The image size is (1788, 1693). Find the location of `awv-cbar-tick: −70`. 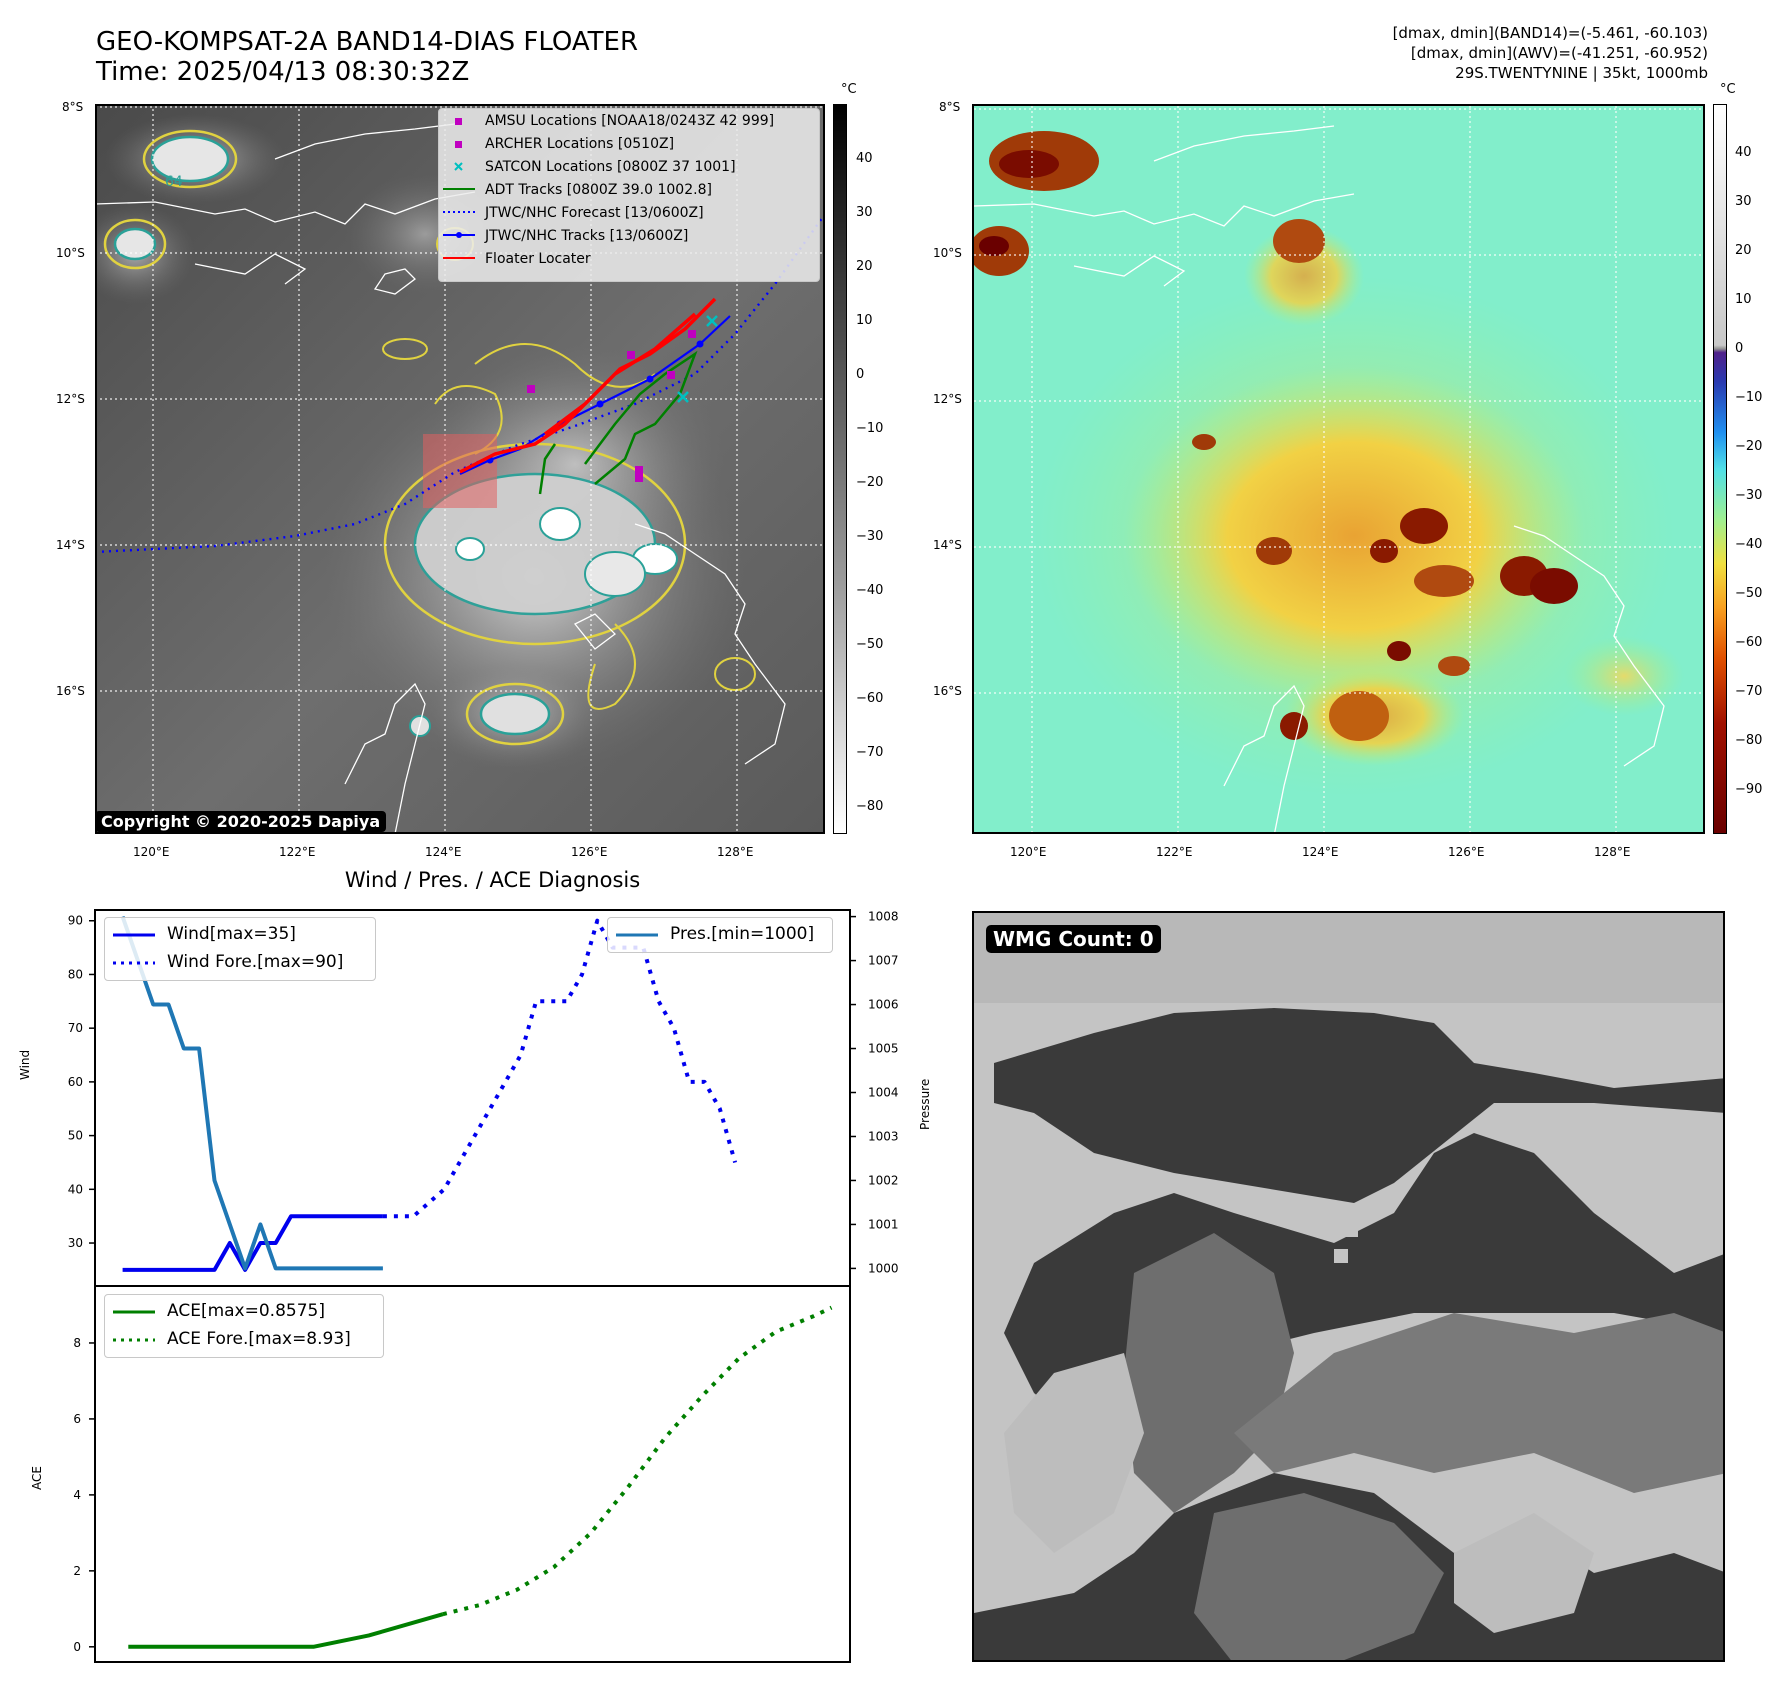

awv-cbar-tick: −70 is located at coordinates (1749, 691).